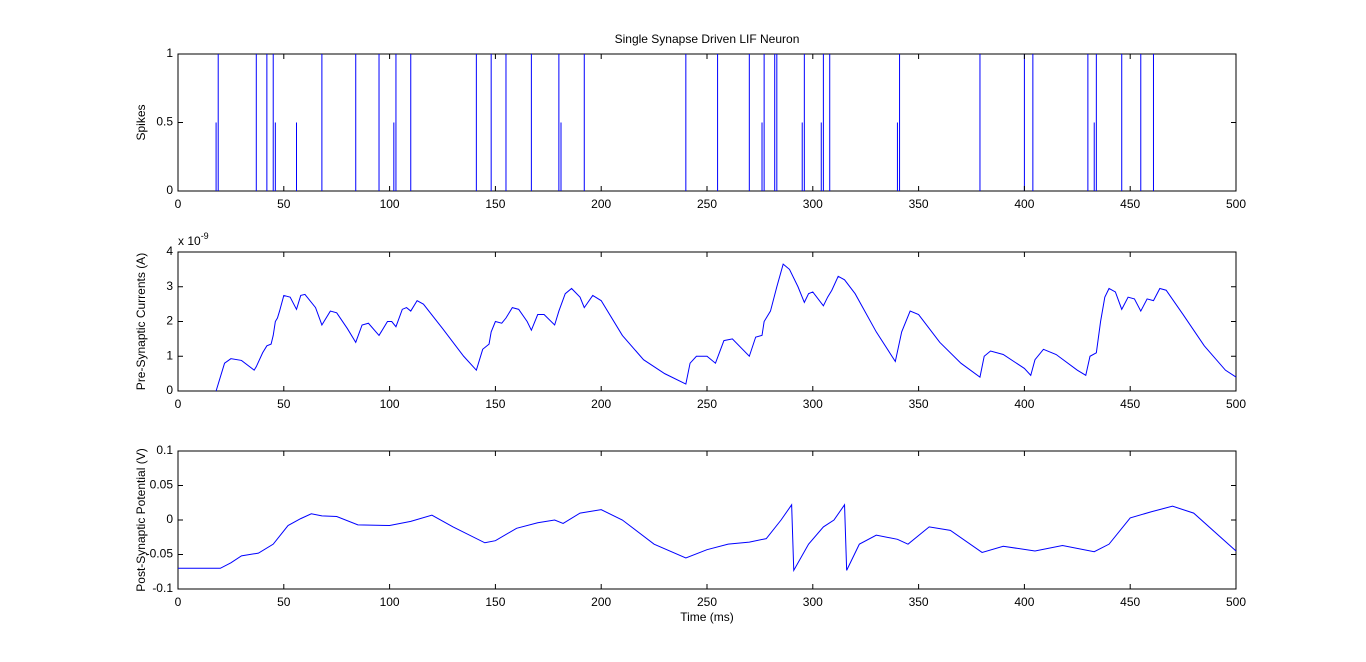 The height and width of the screenshot is (662, 1366). Describe the element at coordinates (162, 588) in the screenshot. I see `y-tick-label: -0.1` at that location.